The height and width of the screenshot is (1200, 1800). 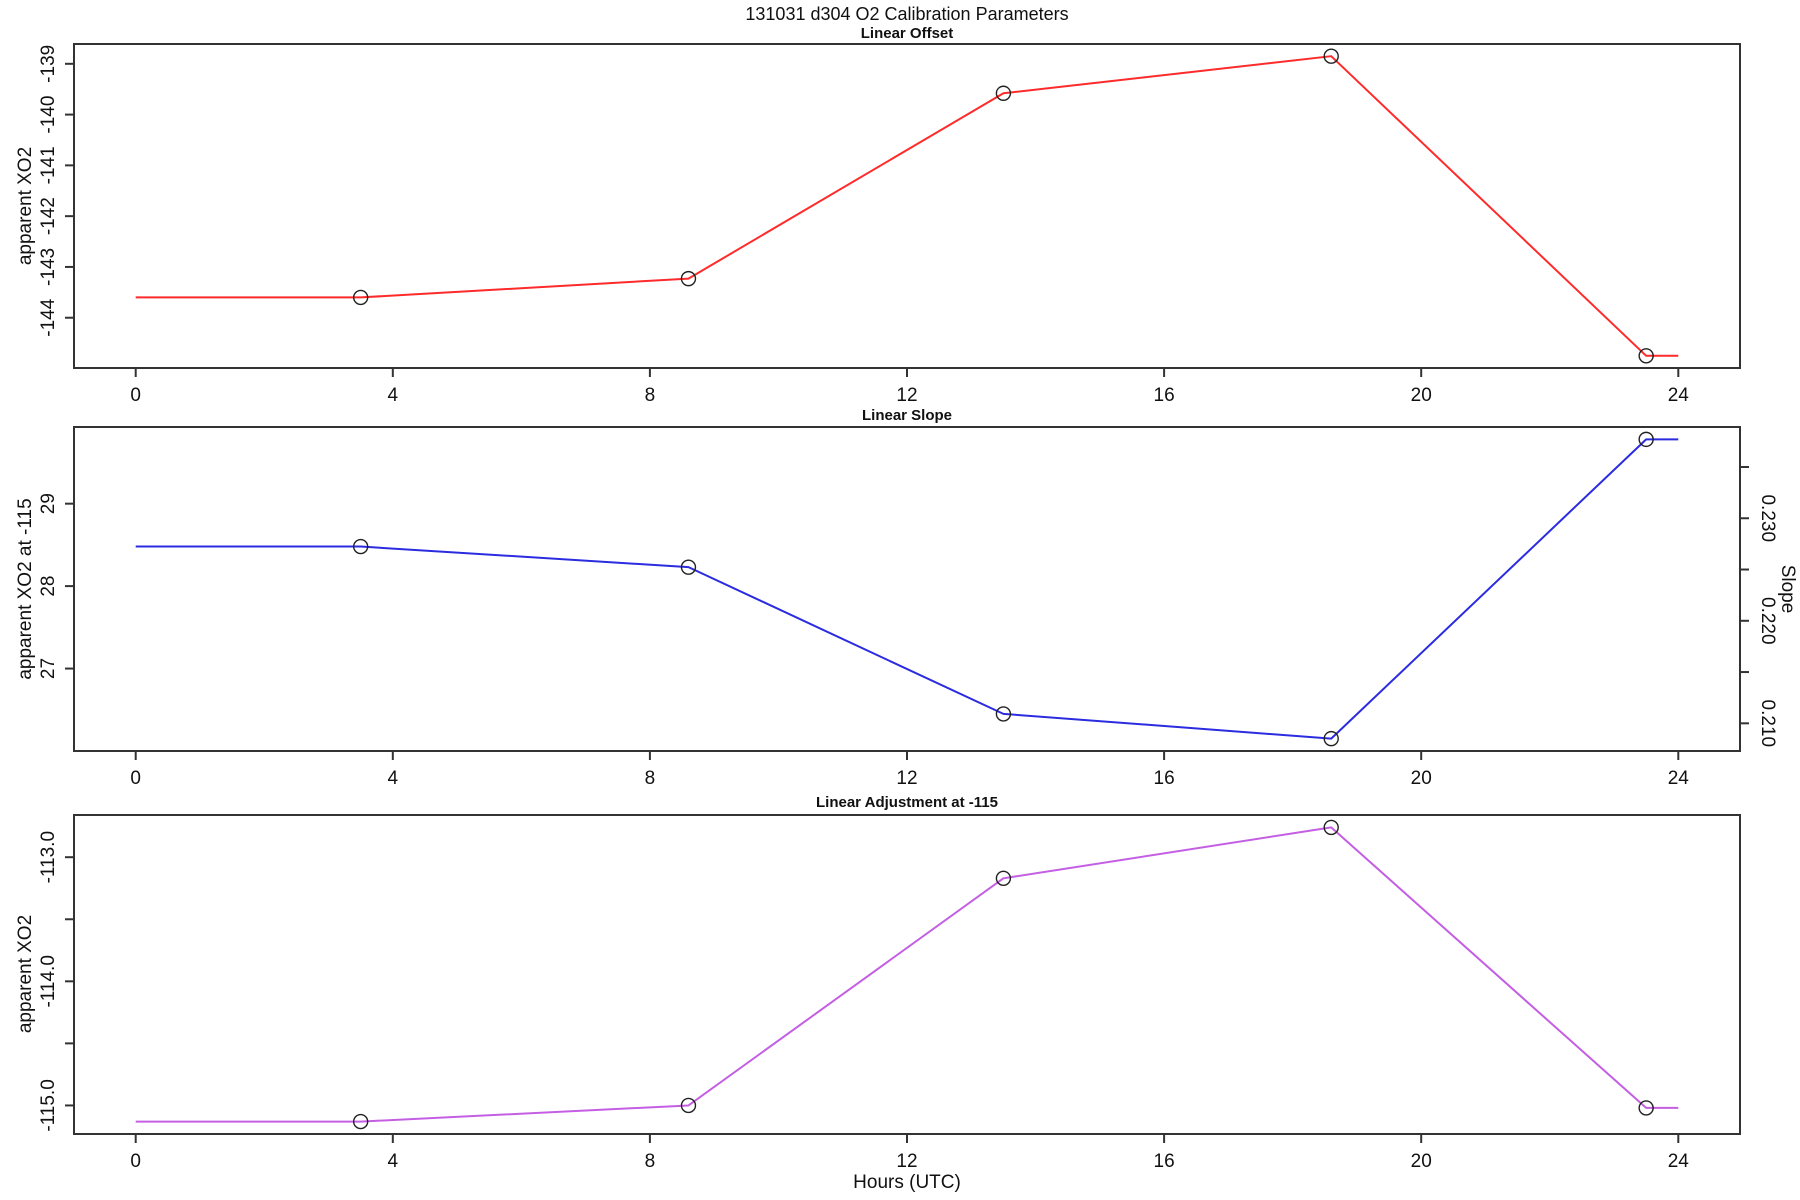 I want to click on y-tick-label: -142, so click(x=48, y=216).